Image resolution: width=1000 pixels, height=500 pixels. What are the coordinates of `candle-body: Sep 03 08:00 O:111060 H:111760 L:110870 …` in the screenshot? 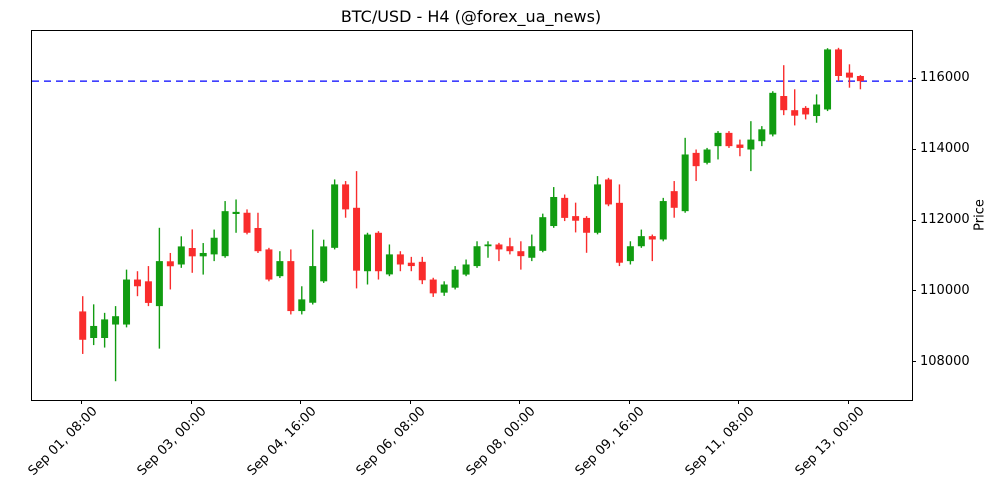 It's located at (214, 246).